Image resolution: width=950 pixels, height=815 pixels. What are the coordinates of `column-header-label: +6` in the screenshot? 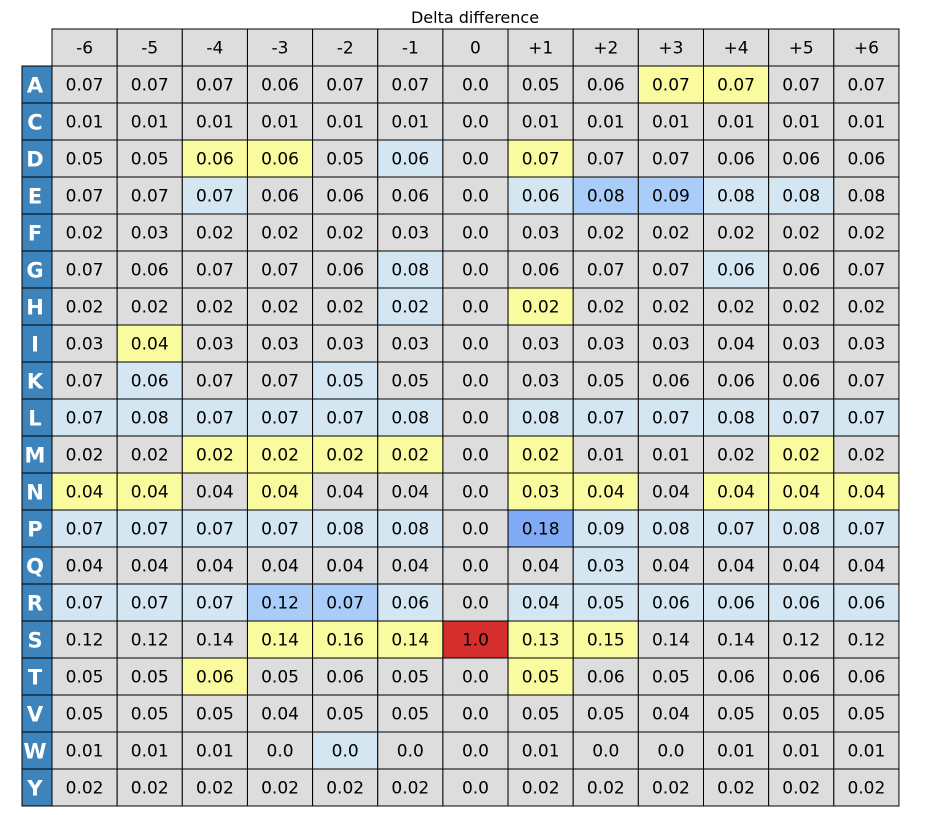 It's located at (866, 49).